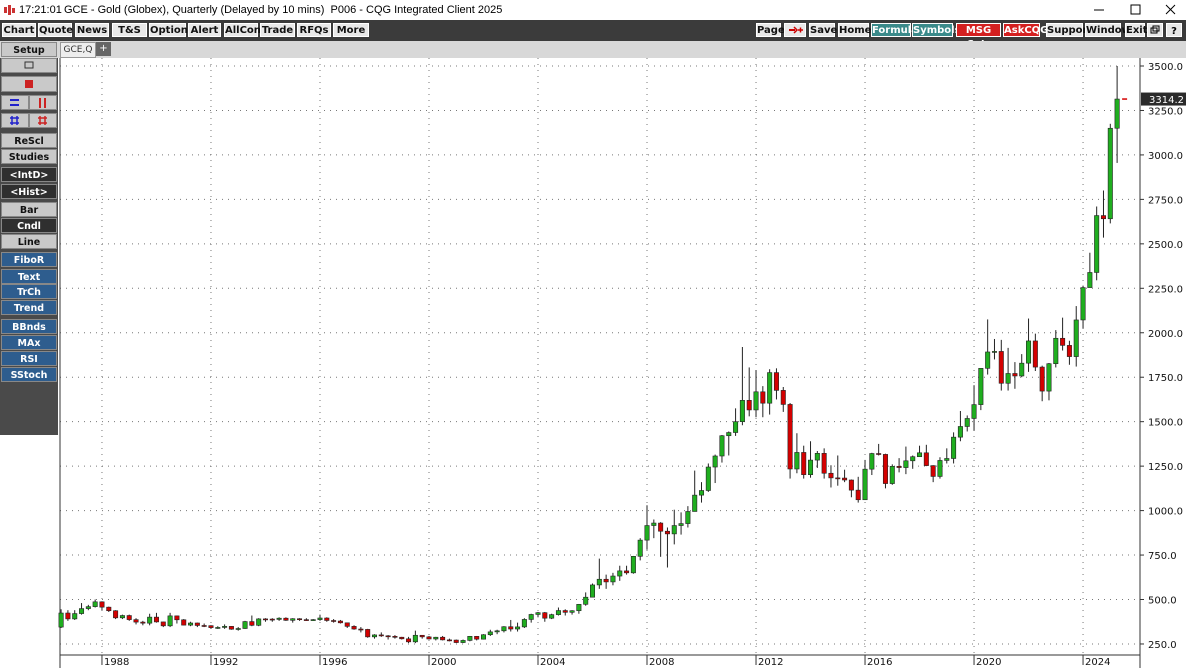 This screenshot has height=668, width=1186. Describe the element at coordinates (1136, 30) in the screenshot. I see `toolbar-button: Exit` at that location.